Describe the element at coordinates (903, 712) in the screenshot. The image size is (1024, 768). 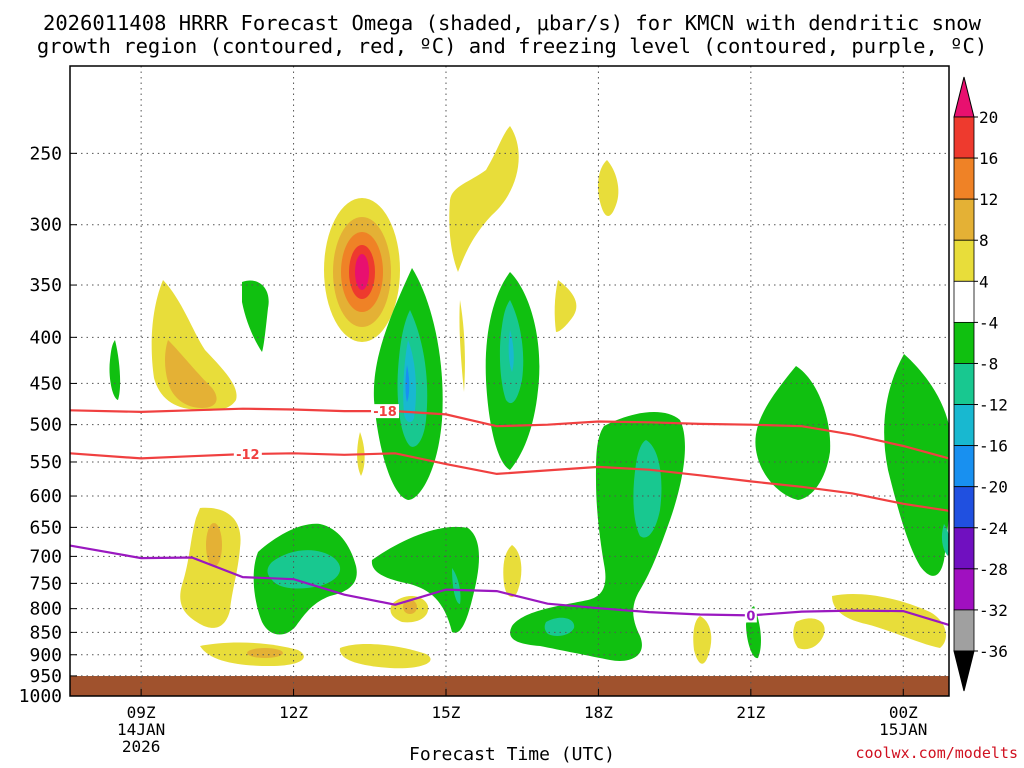
I see `x-tick-label: 00Z` at that location.